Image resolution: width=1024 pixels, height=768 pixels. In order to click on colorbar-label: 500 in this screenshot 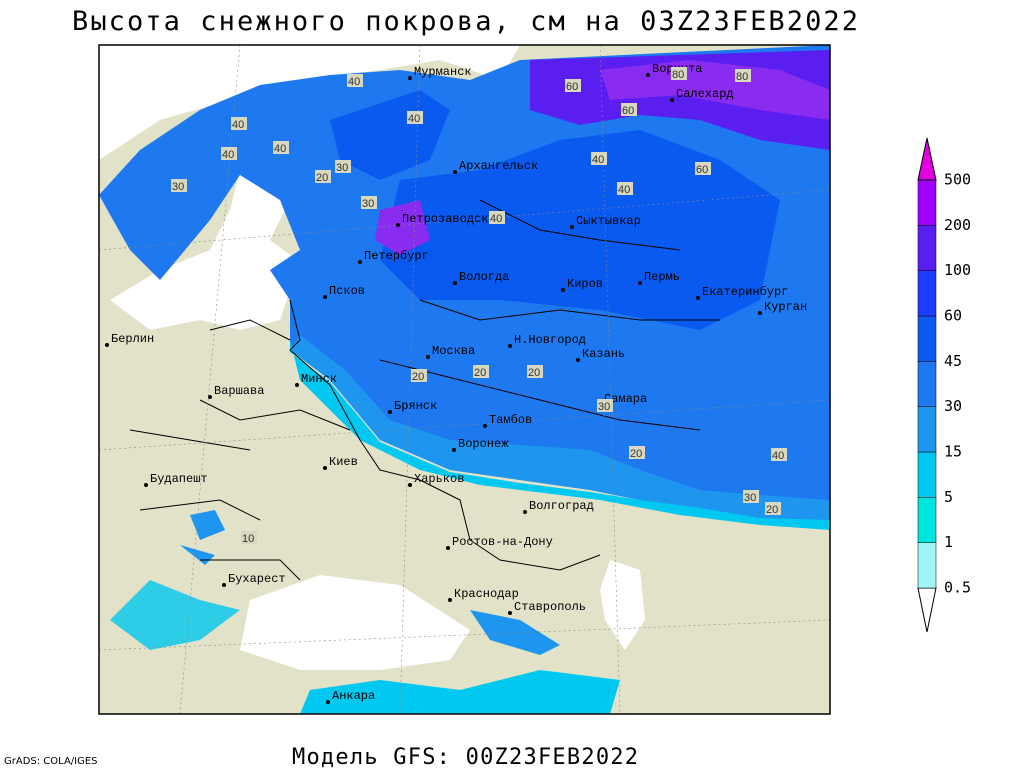, I will do `click(957, 180)`.